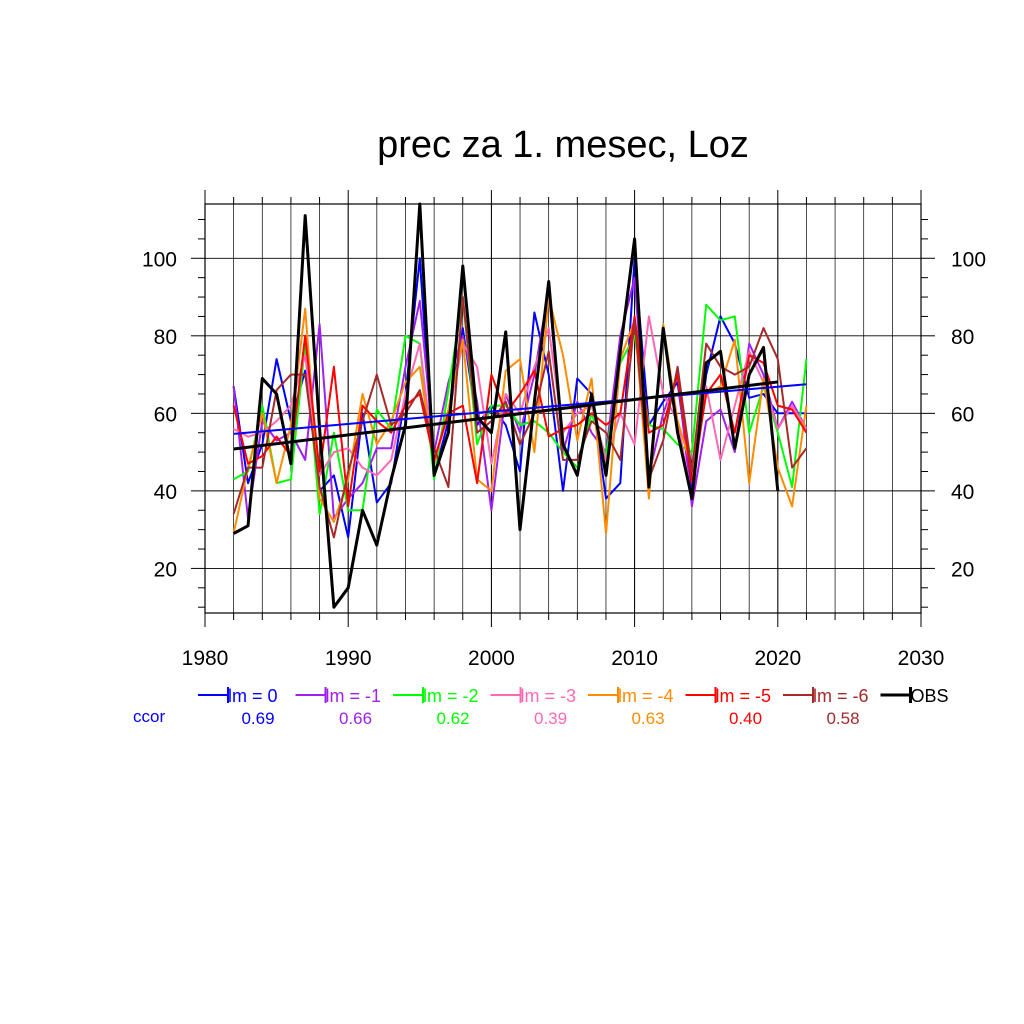  Describe the element at coordinates (841, 696) in the screenshot. I see `legend-label-6: lm = -6` at that location.